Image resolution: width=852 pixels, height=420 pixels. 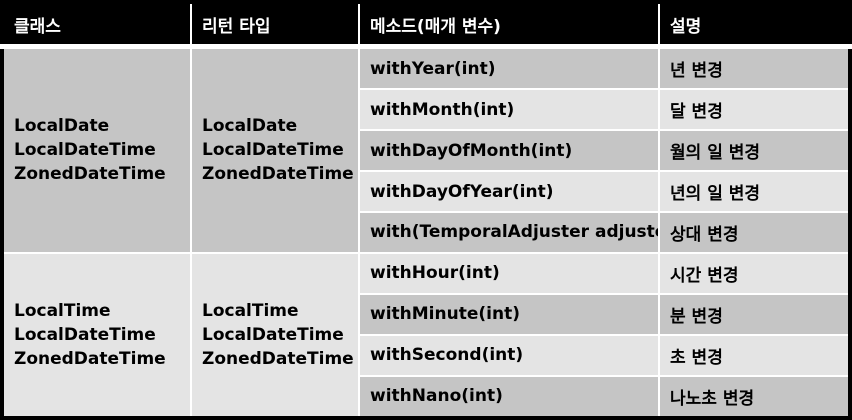 I want to click on description-cell: 분 변경, so click(x=754, y=314).